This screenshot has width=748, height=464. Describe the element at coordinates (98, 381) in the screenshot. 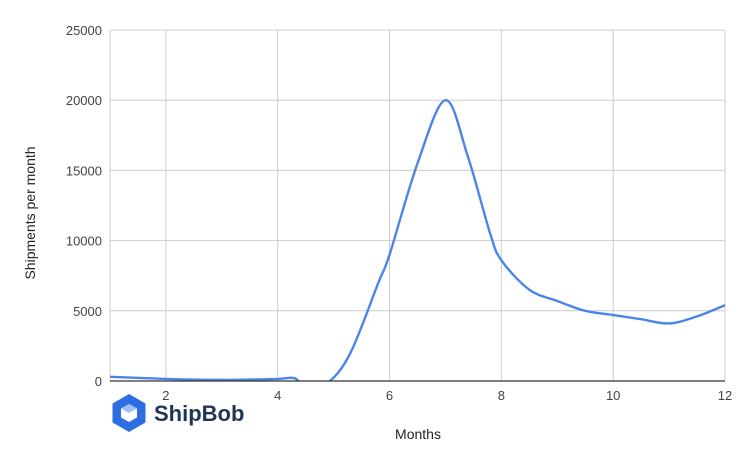

I see `y-tick-label: 0` at that location.